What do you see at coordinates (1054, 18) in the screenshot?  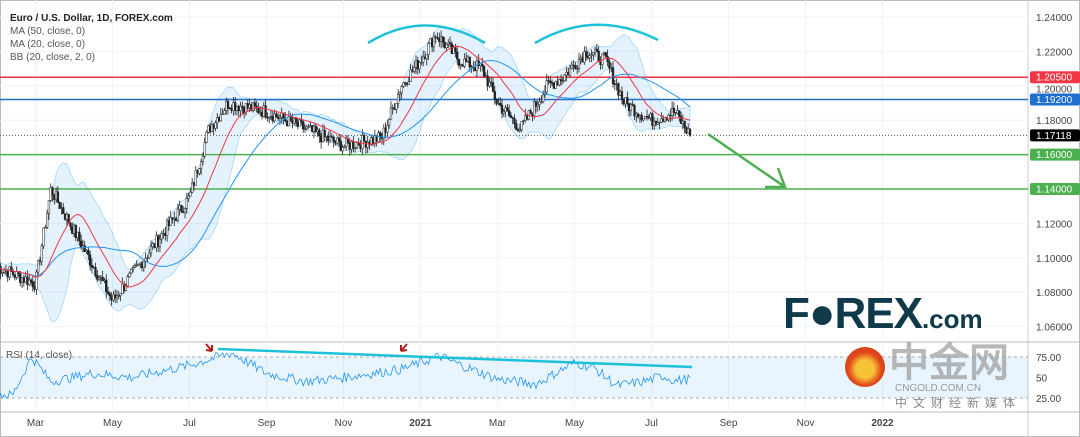 I see `y-tick-label: 1.24000` at bounding box center [1054, 18].